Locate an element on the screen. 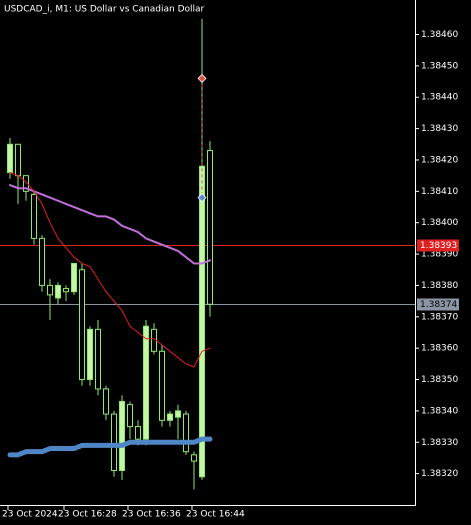 The height and width of the screenshot is (525, 471). y-tick-label: 1.38410 is located at coordinates (439, 192).